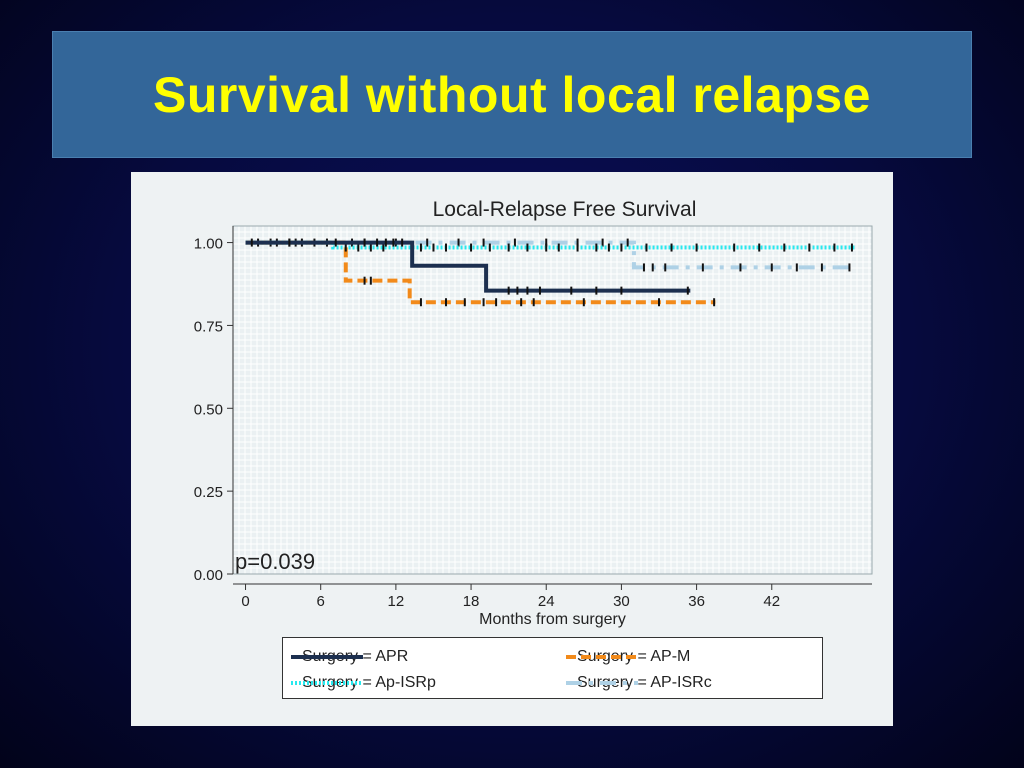  What do you see at coordinates (546, 601) in the screenshot?
I see `x-tick-label: 24` at bounding box center [546, 601].